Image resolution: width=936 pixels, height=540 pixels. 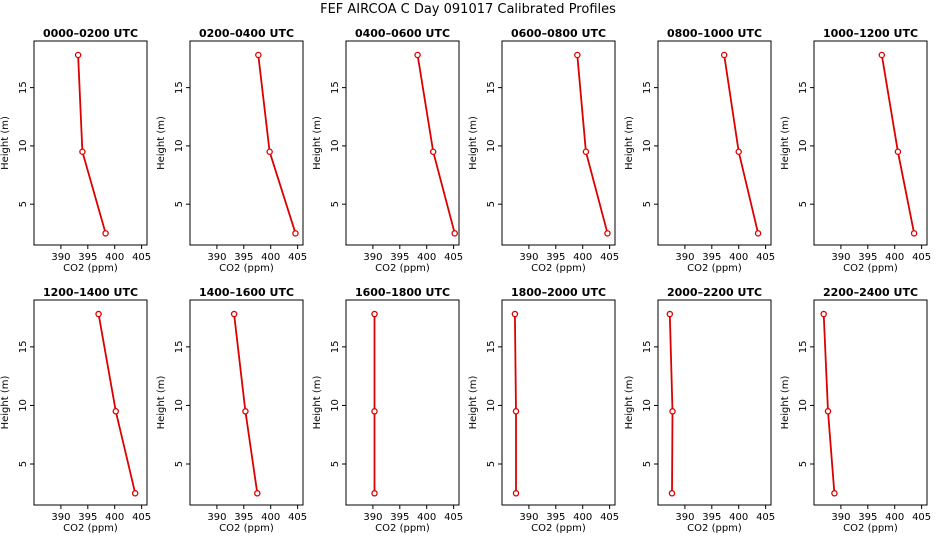 I want to click on panel-title: 1600–1800 UTC, so click(x=402, y=292).